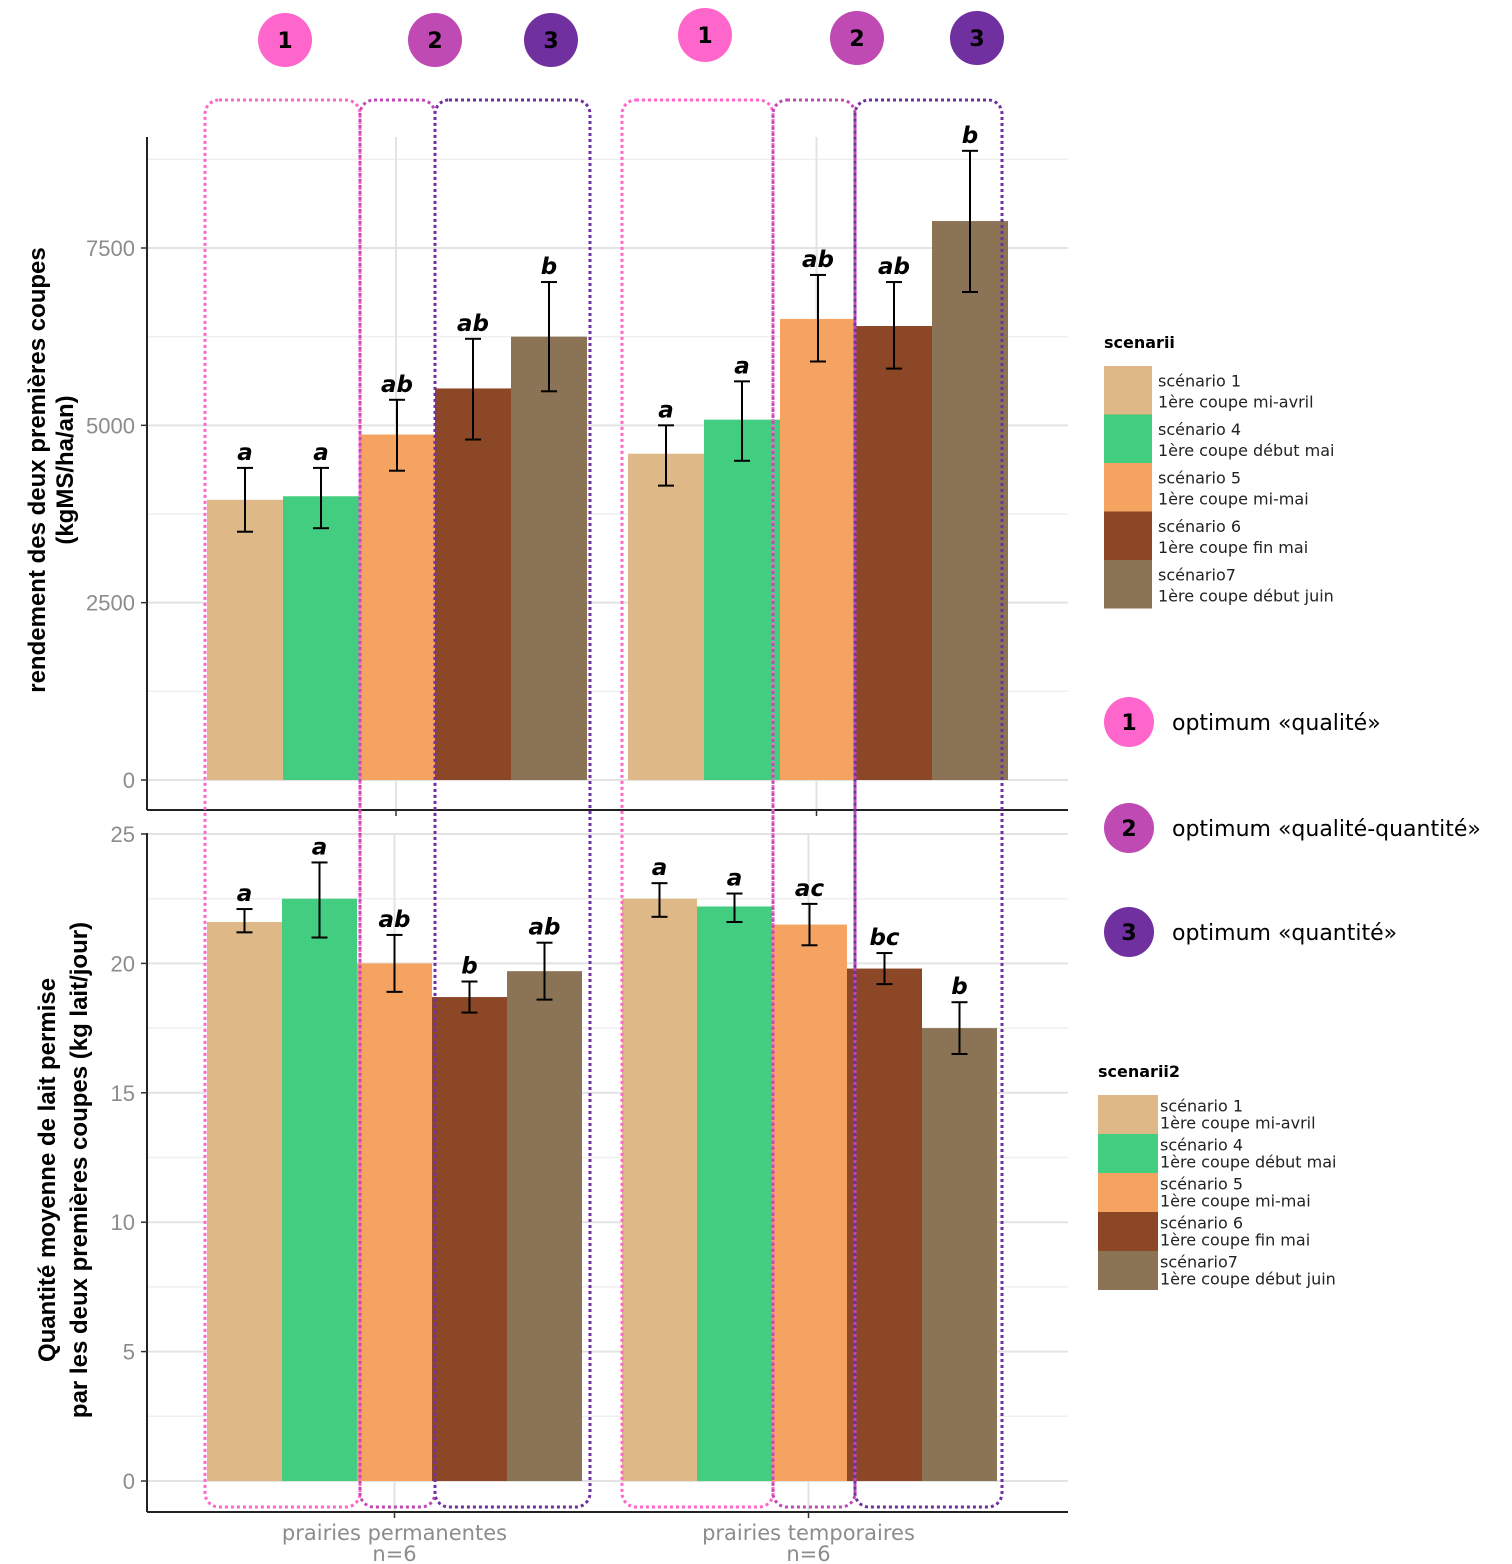  What do you see at coordinates (884, 938) in the screenshot?
I see `significance-letter: bc` at bounding box center [884, 938].